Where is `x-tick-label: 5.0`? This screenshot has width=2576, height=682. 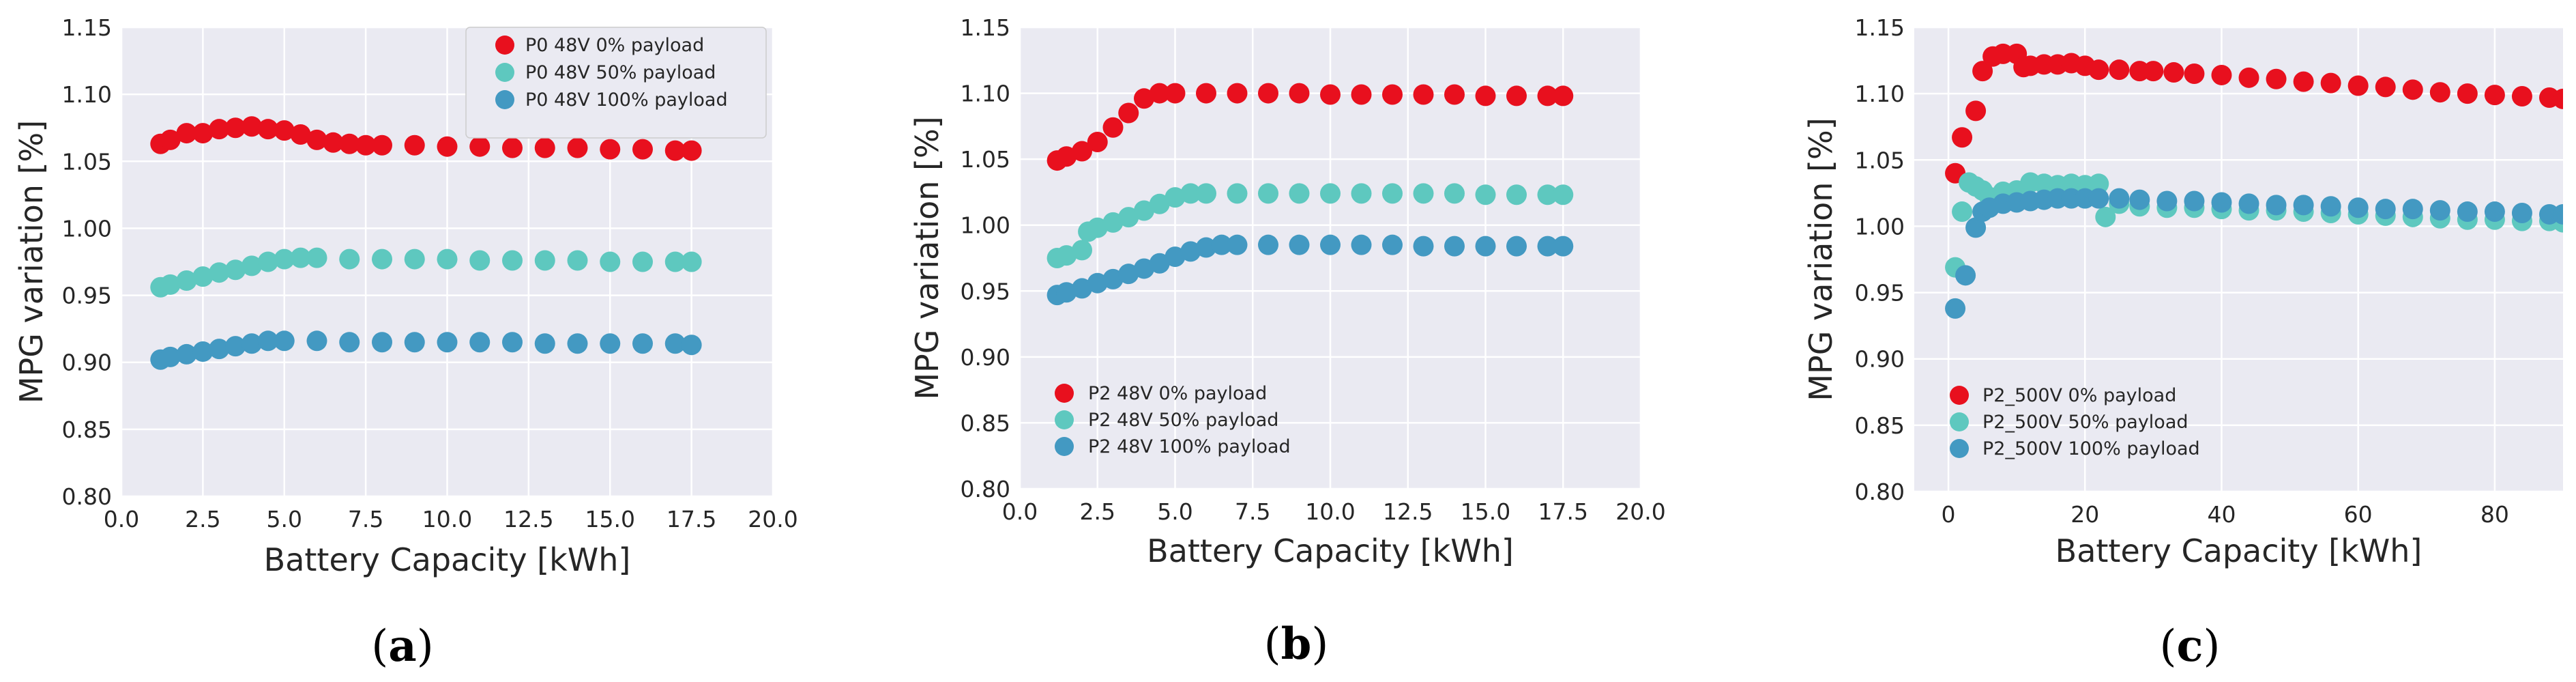 x-tick-label: 5.0 is located at coordinates (1174, 512).